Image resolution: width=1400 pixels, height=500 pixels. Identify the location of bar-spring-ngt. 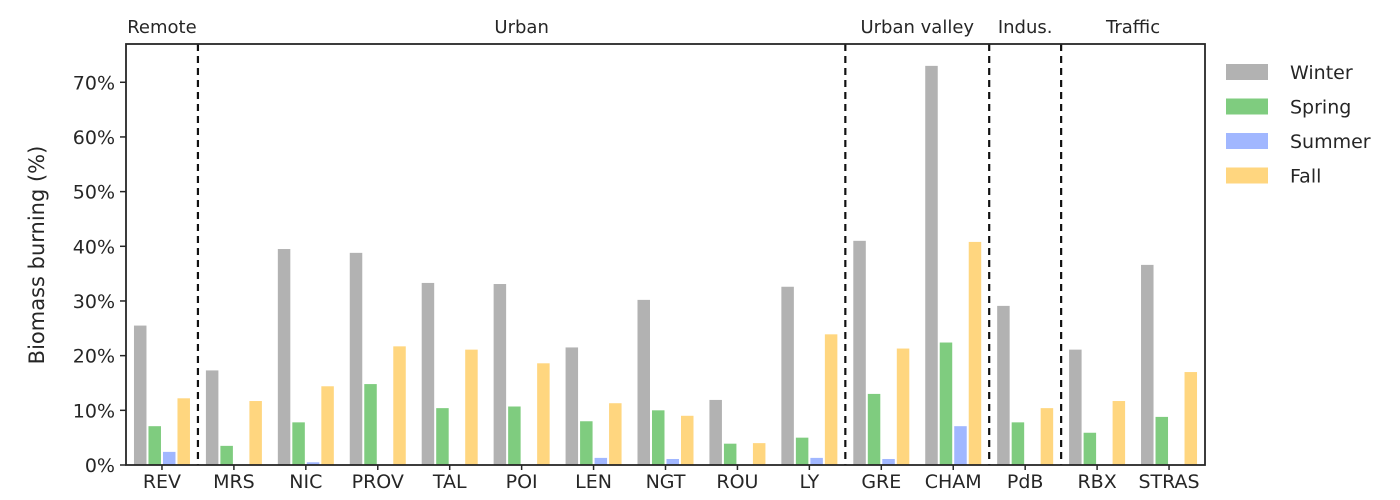
(658, 437).